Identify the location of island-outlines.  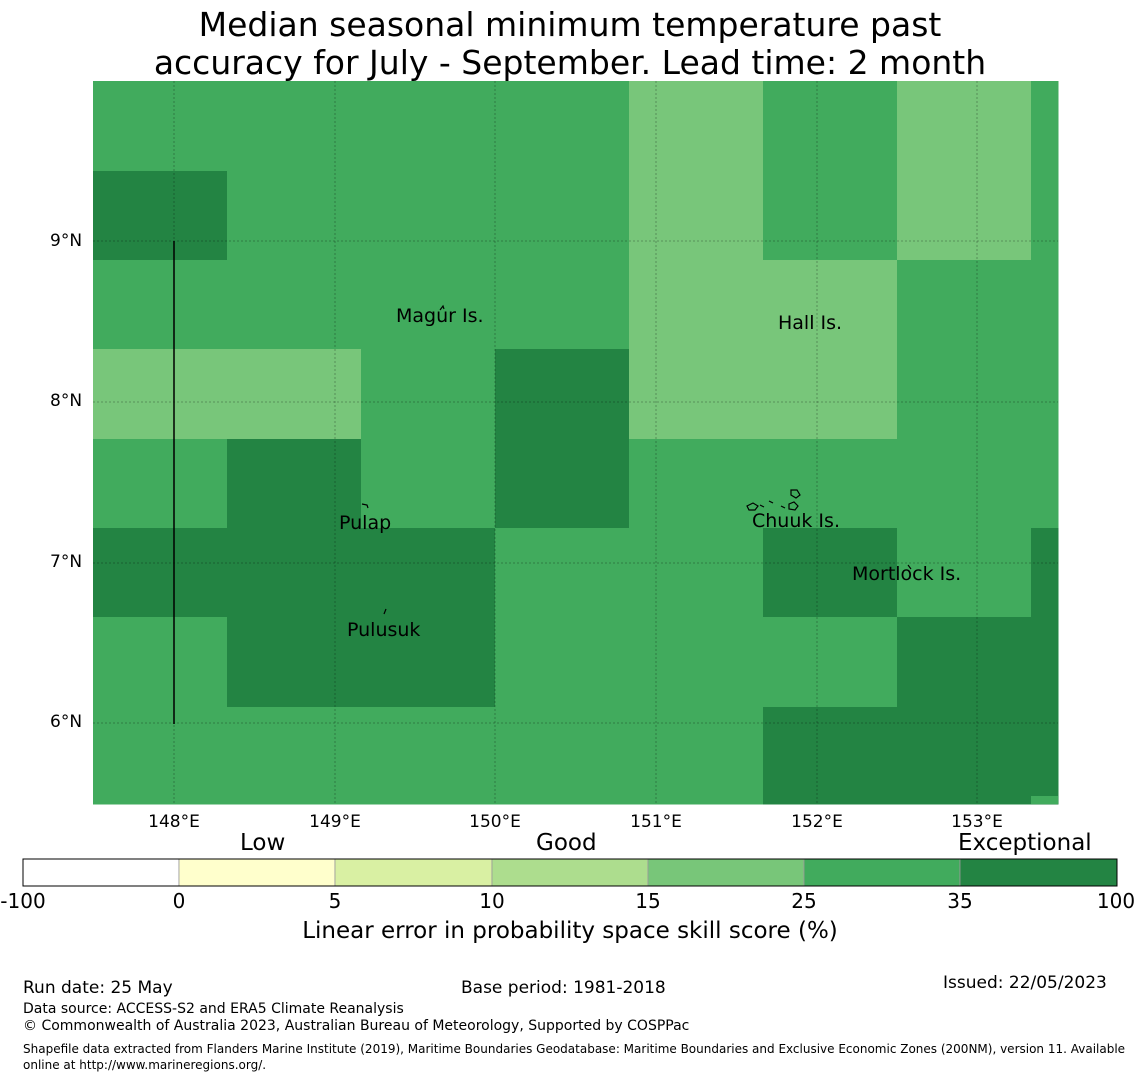
(636, 459).